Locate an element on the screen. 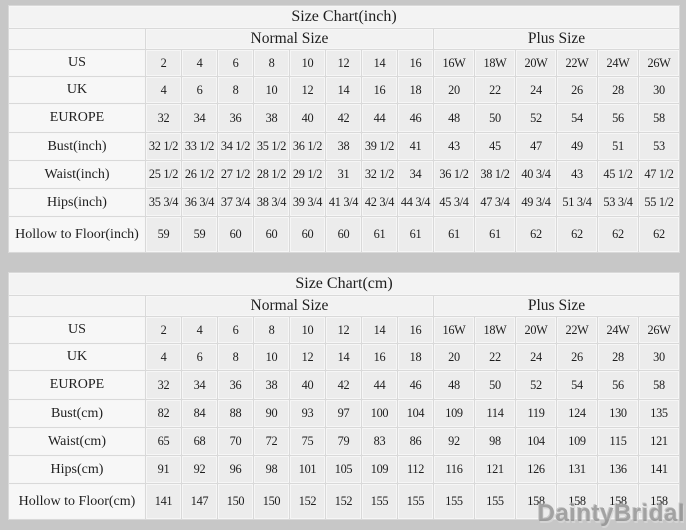 This screenshot has width=686, height=530. size-cell: 42 3/4 is located at coordinates (379, 202).